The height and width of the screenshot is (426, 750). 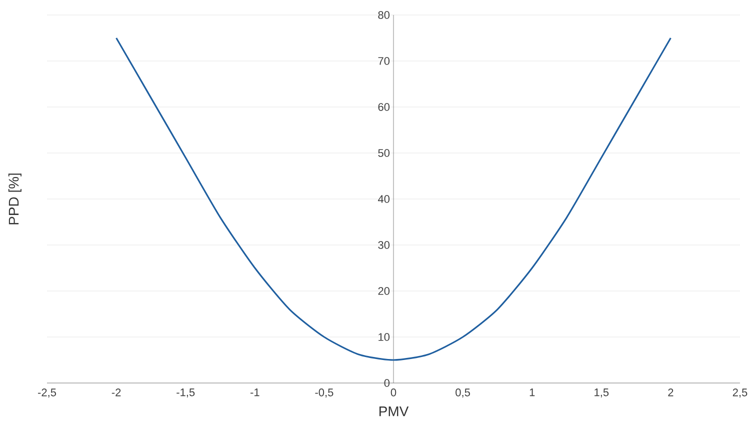 What do you see at coordinates (463, 393) in the screenshot?
I see `x-tick-label: 0,5` at bounding box center [463, 393].